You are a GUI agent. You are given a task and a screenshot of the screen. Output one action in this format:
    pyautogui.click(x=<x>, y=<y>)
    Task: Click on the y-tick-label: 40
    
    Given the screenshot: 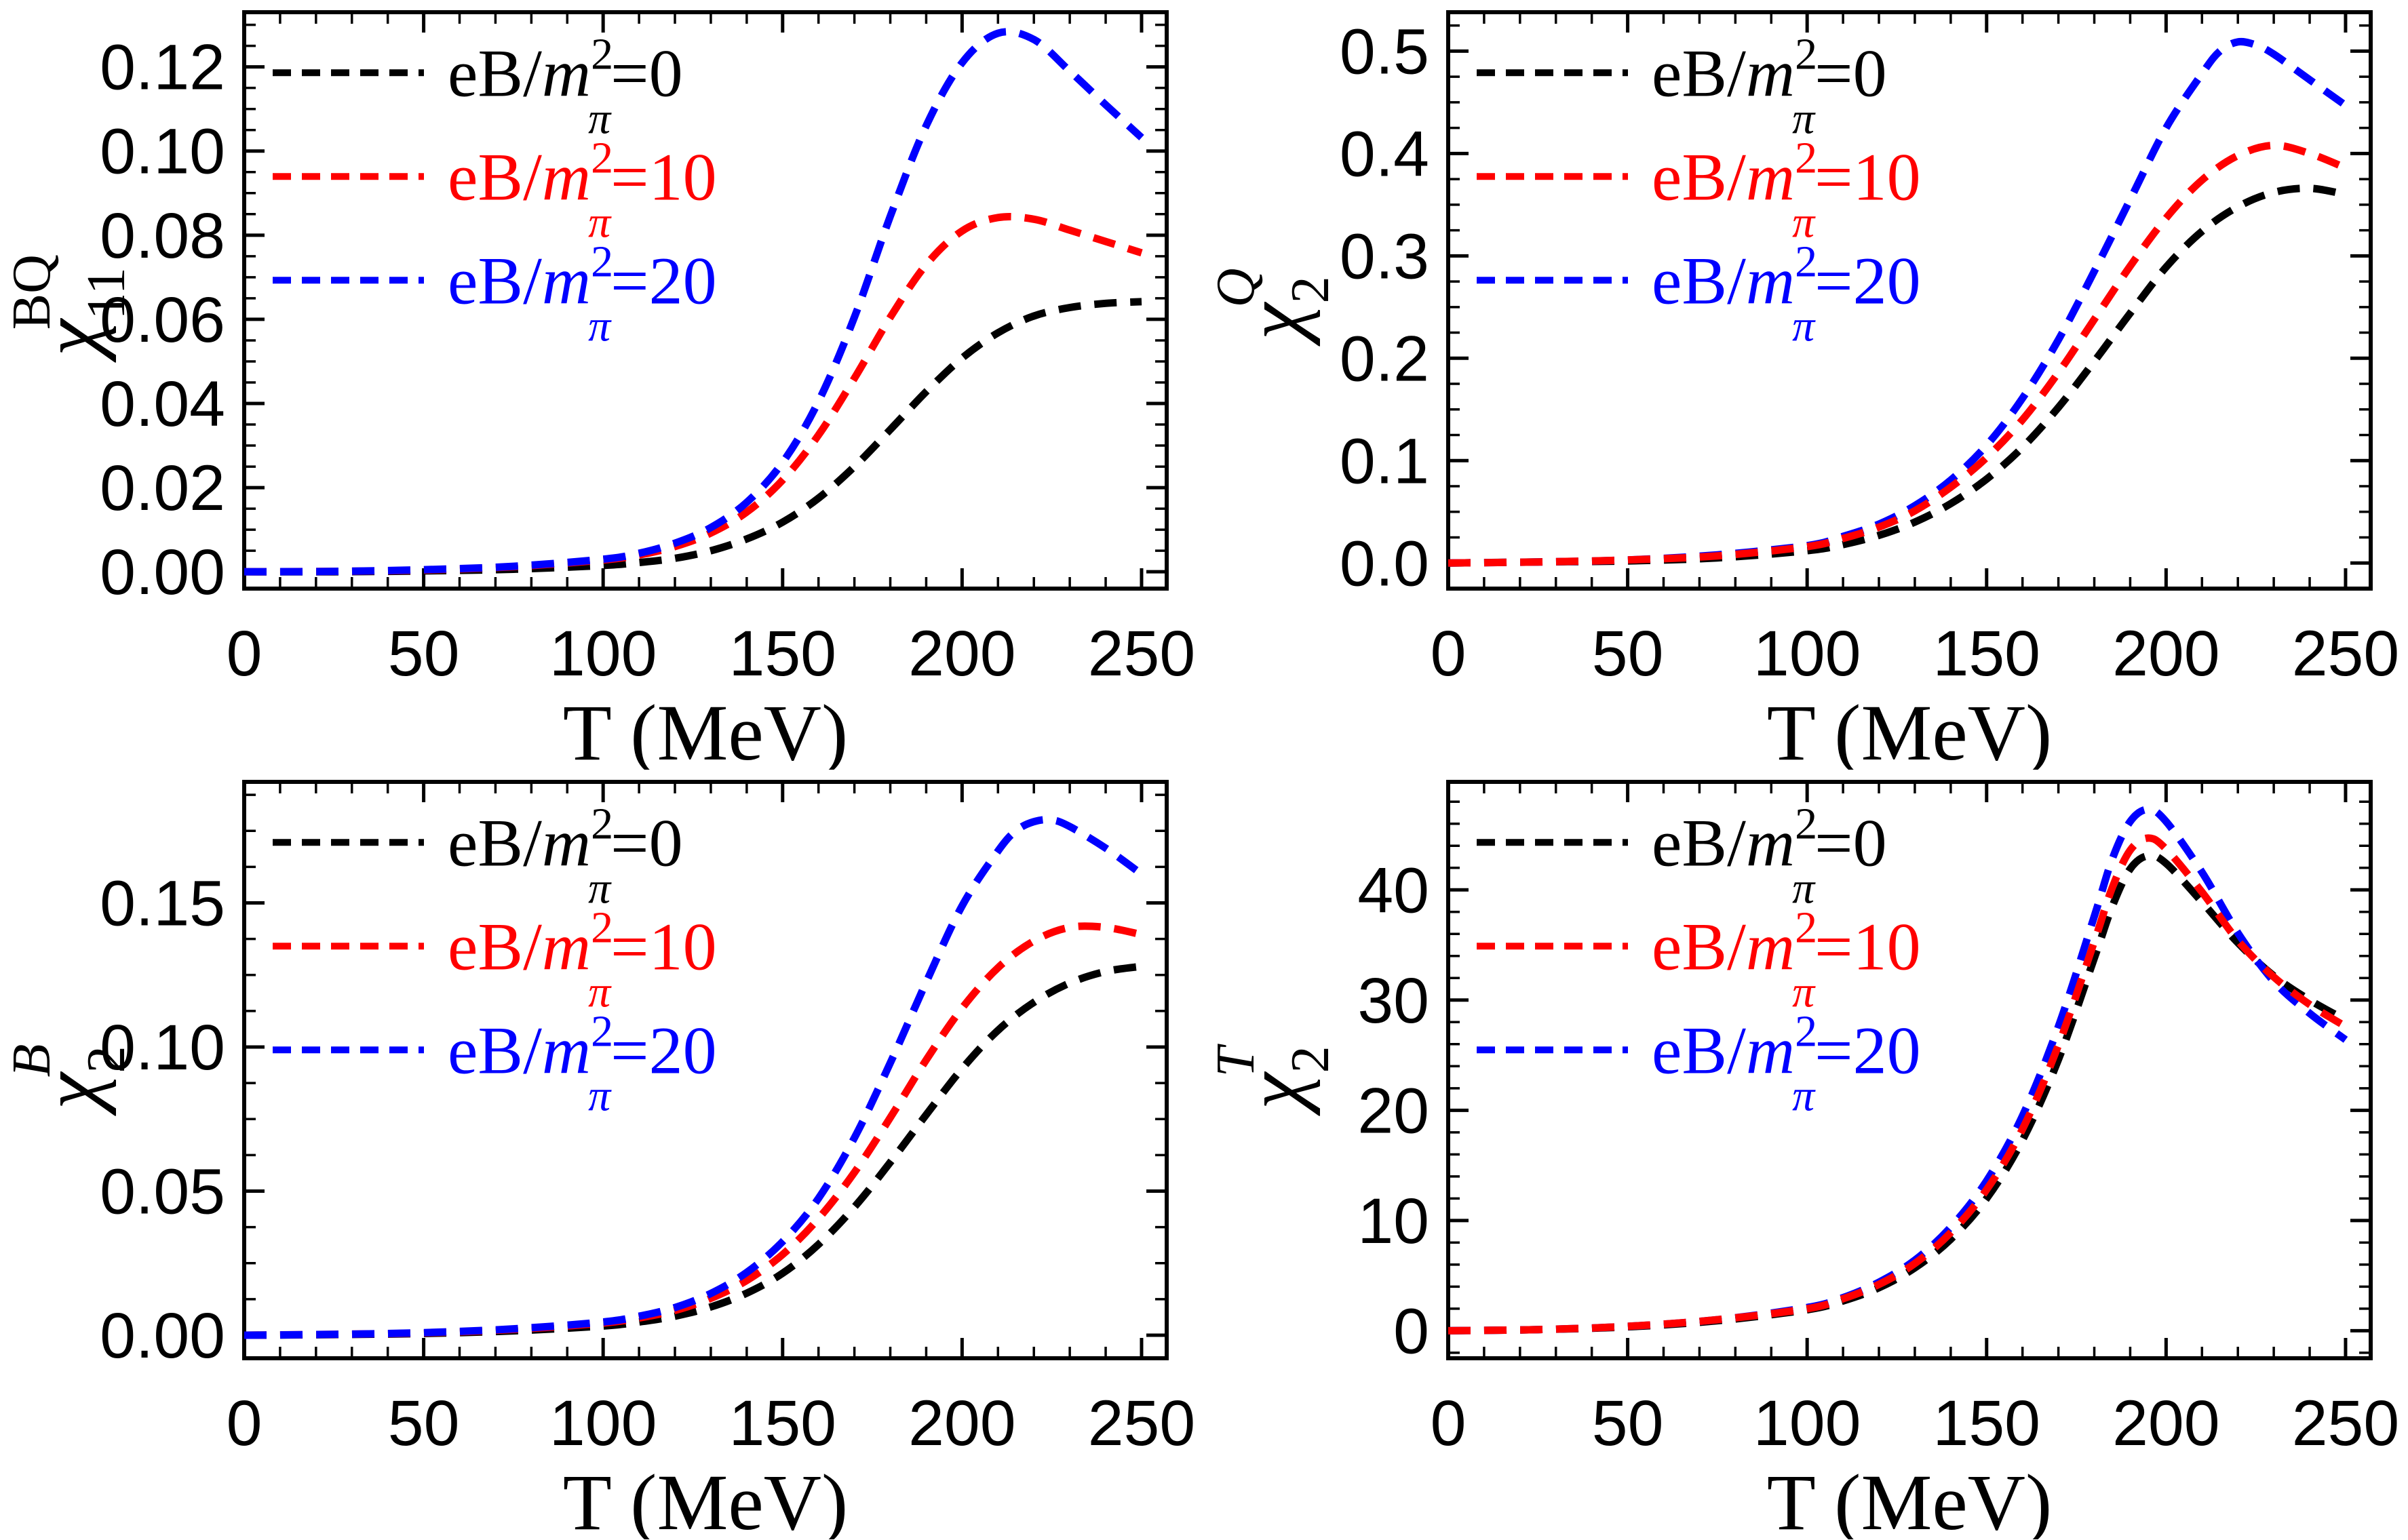 What is the action you would take?
    pyautogui.click(x=1393, y=890)
    